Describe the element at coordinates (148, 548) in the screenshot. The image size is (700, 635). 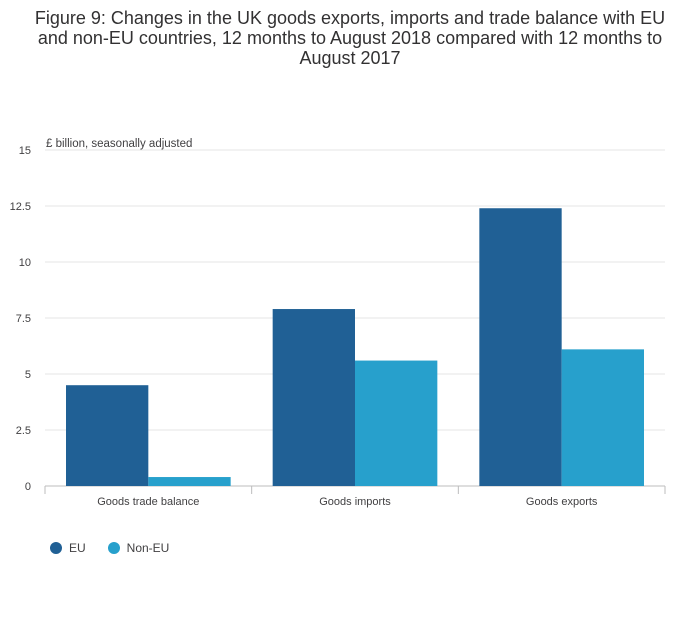
I see `legend-label: Non-EU` at that location.